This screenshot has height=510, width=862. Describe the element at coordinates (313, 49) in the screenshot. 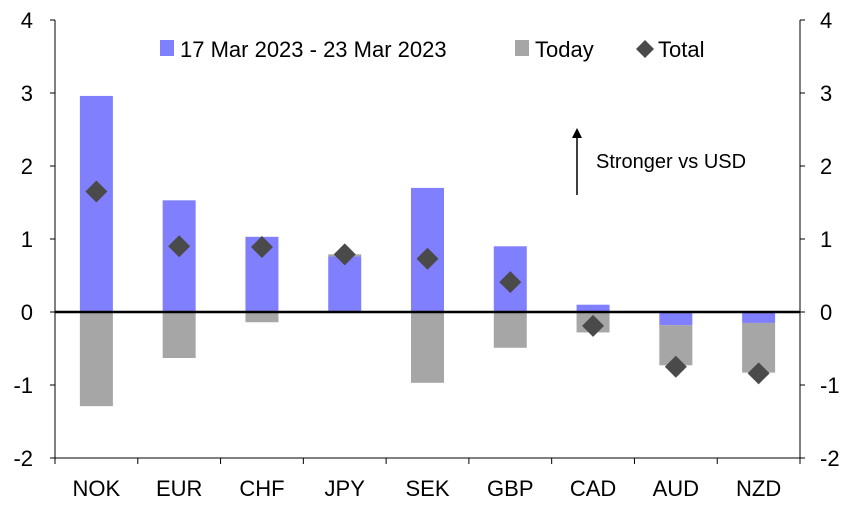

I see `legend-label-period: 17 Mar 2023 - 23 Mar 2023` at that location.